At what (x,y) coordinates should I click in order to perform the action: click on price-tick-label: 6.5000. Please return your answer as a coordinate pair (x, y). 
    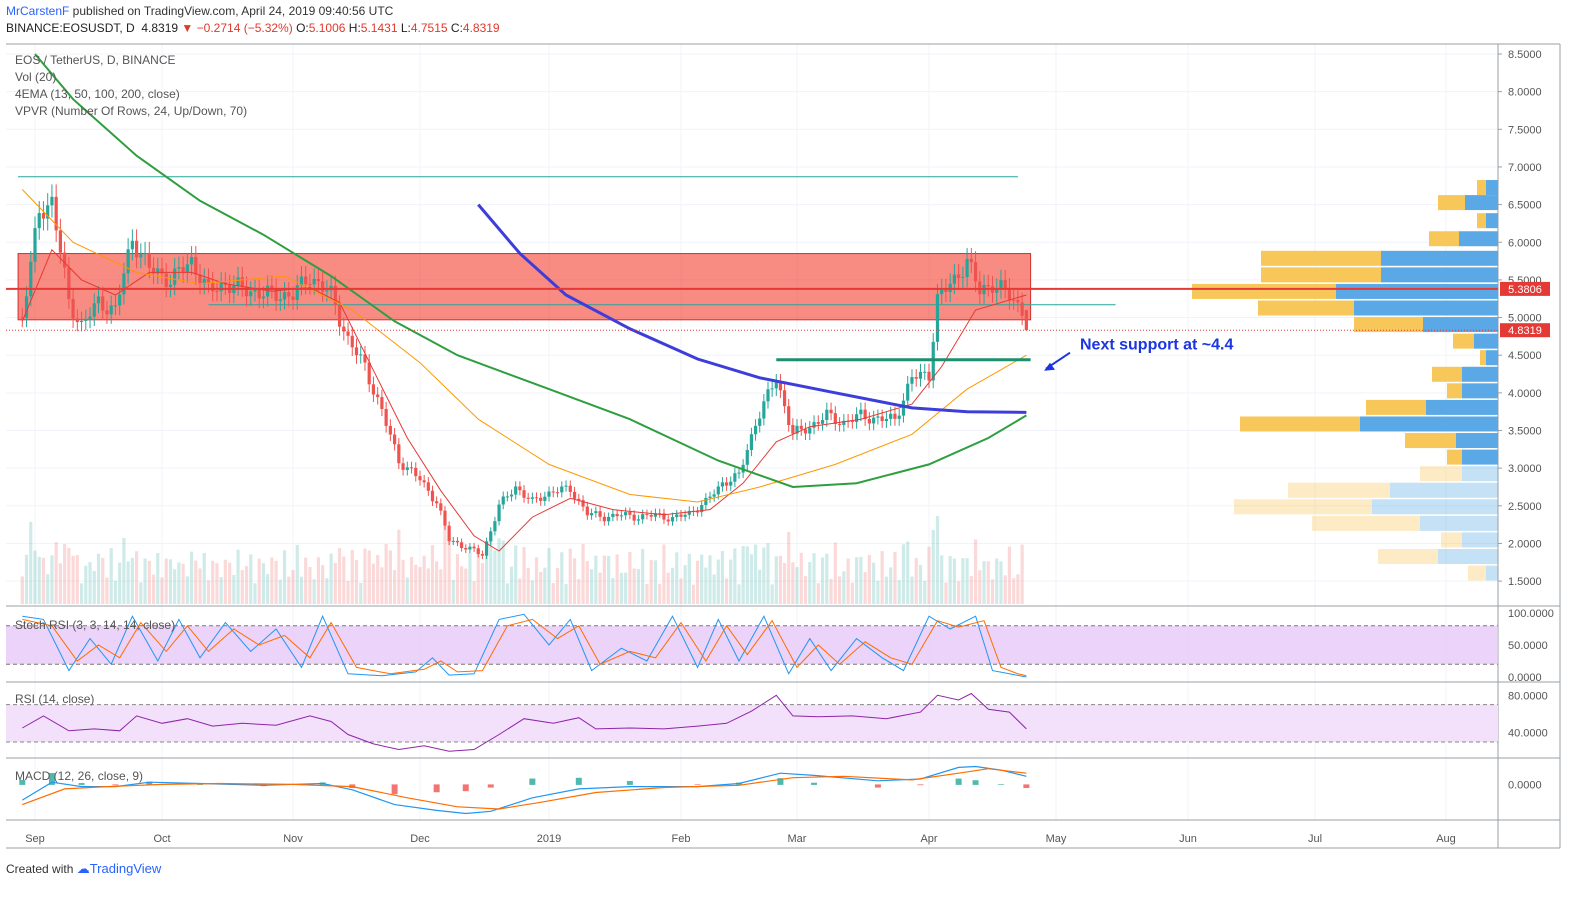
    Looking at the image, I should click on (1525, 206).